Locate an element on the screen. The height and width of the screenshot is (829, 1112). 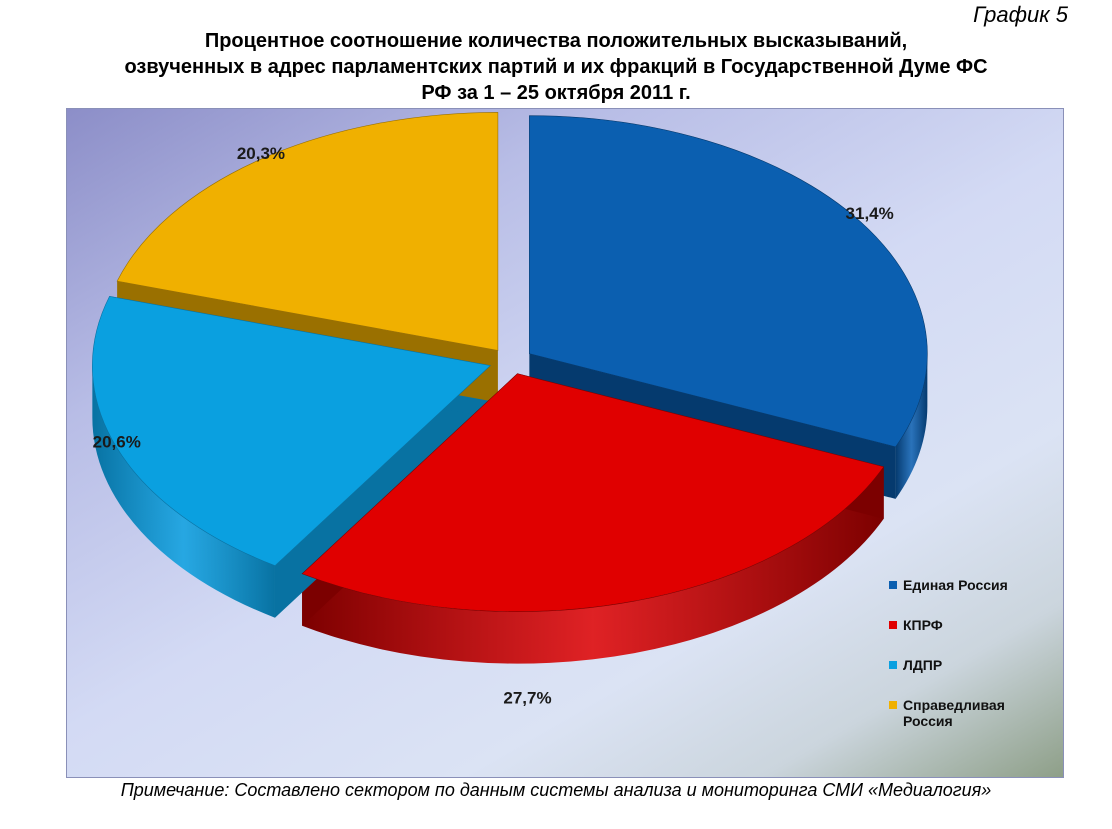
data-label-ldpr: 20,6% is located at coordinates (117, 442).